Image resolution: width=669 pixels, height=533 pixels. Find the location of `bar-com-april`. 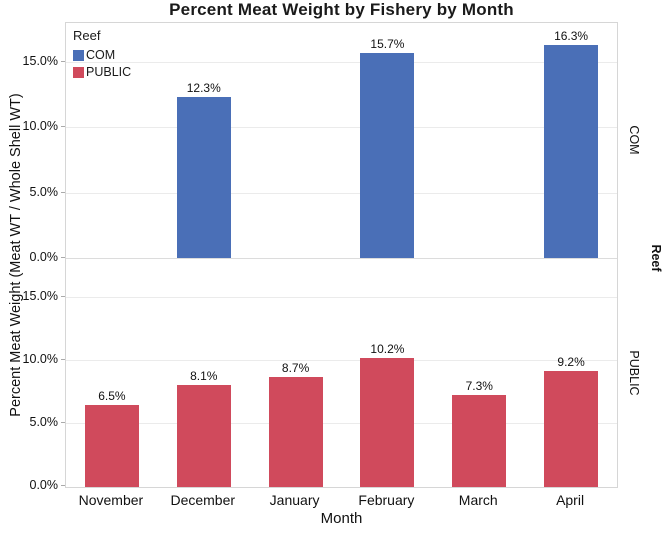

bar-com-april is located at coordinates (571, 151).